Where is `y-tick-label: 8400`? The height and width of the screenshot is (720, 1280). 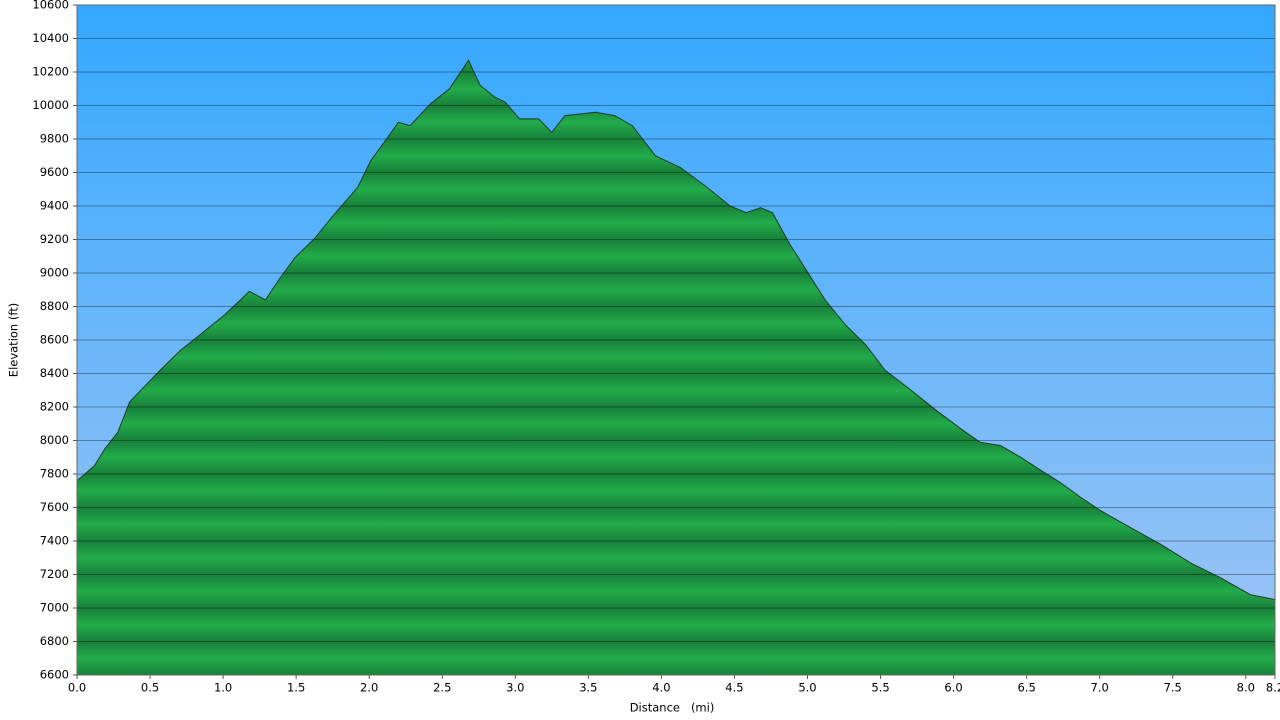
y-tick-label: 8400 is located at coordinates (54, 373).